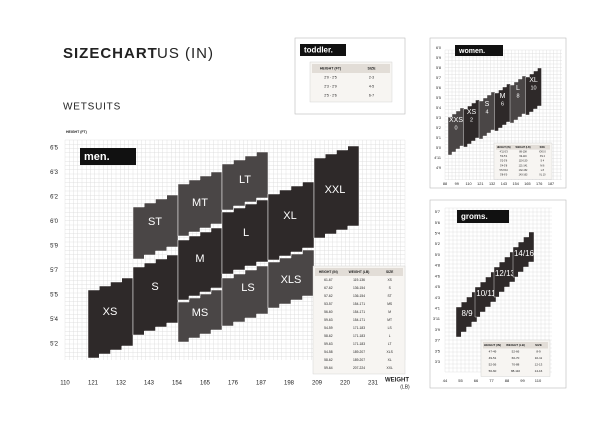 The height and width of the screenshot is (423, 600). Describe the element at coordinates (328, 272) in the screenshot. I see `table-header: HEIGHT (IN)` at that location.